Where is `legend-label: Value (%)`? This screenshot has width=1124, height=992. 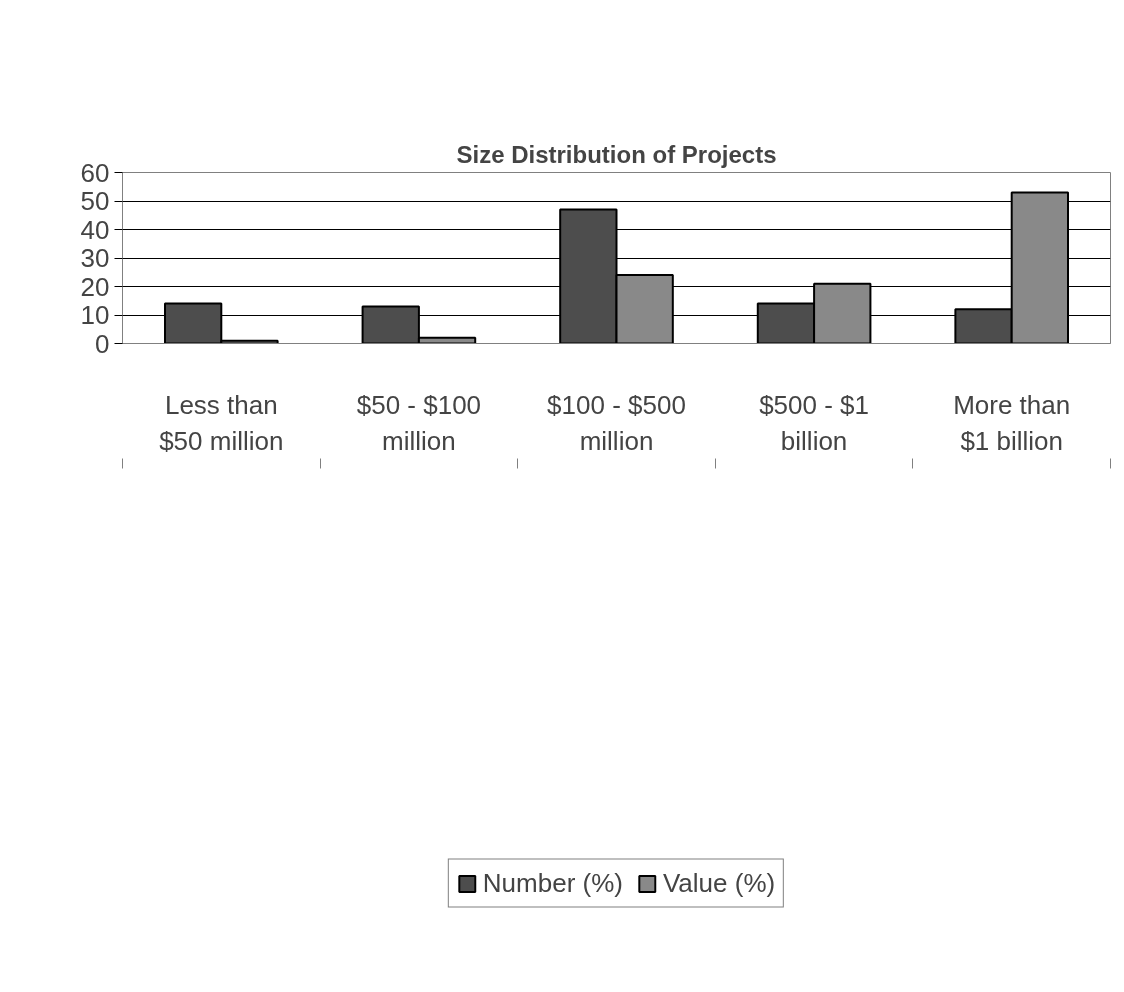 legend-label: Value (%) is located at coordinates (719, 883).